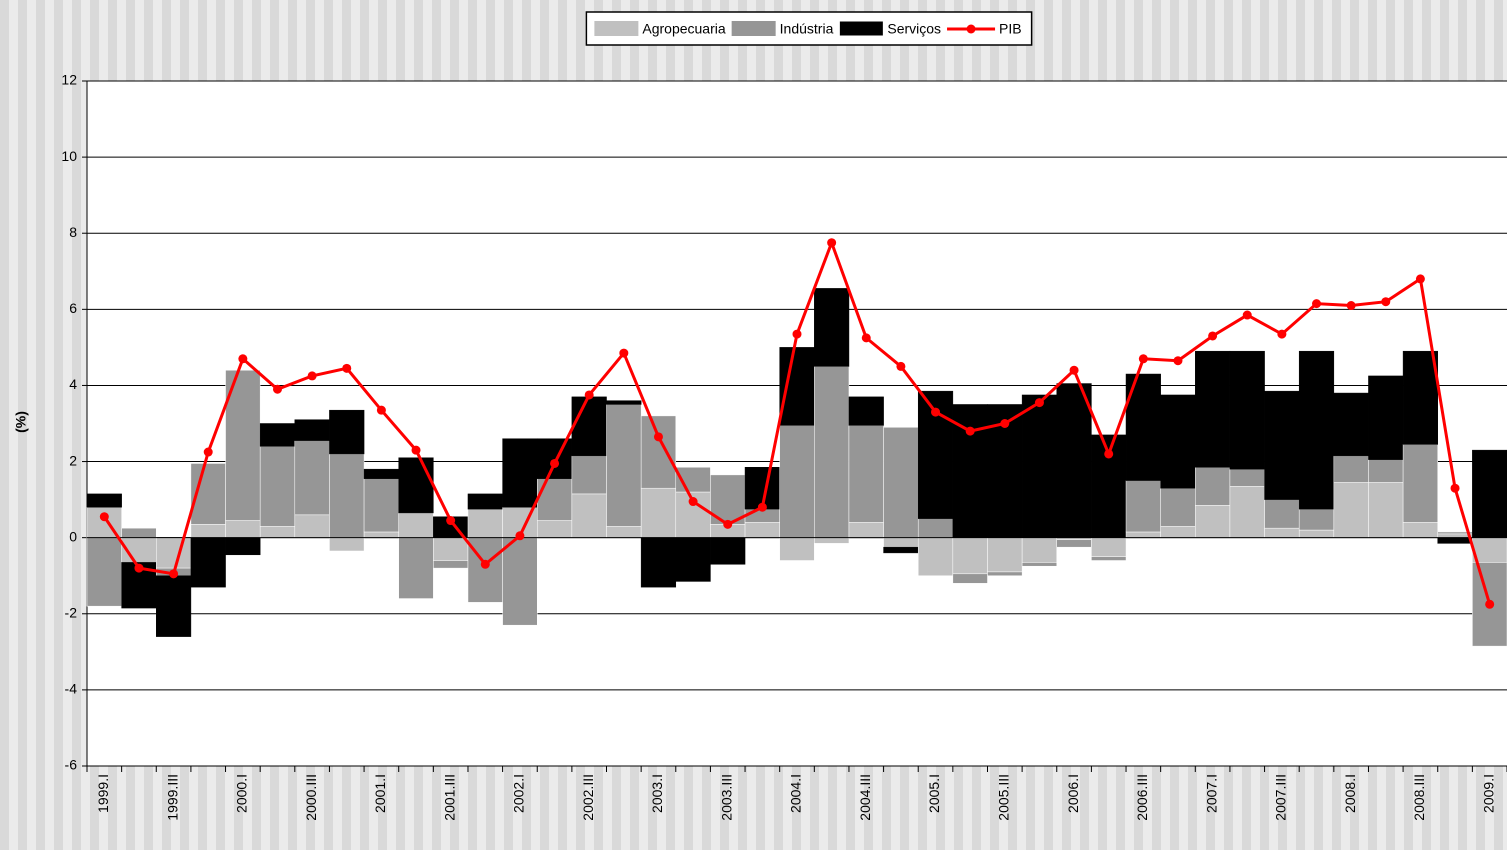  Describe the element at coordinates (69, 80) in the screenshot. I see `y-tick-label: 12` at that location.